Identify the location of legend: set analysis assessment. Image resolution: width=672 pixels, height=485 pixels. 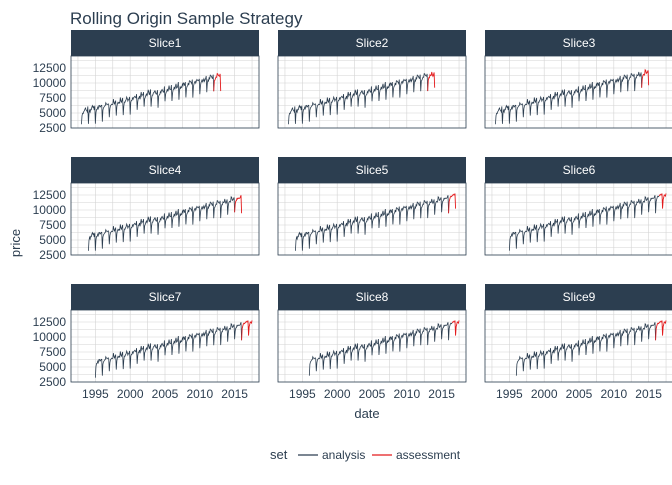
(365, 454).